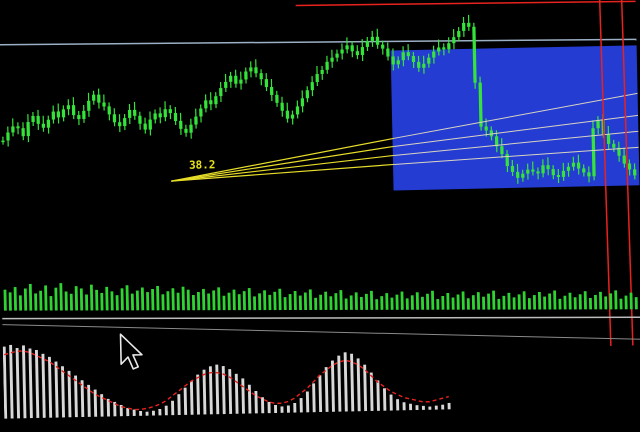 The width and height of the screenshot is (640, 432). I want to click on volume-histogram, so click(320, 296).